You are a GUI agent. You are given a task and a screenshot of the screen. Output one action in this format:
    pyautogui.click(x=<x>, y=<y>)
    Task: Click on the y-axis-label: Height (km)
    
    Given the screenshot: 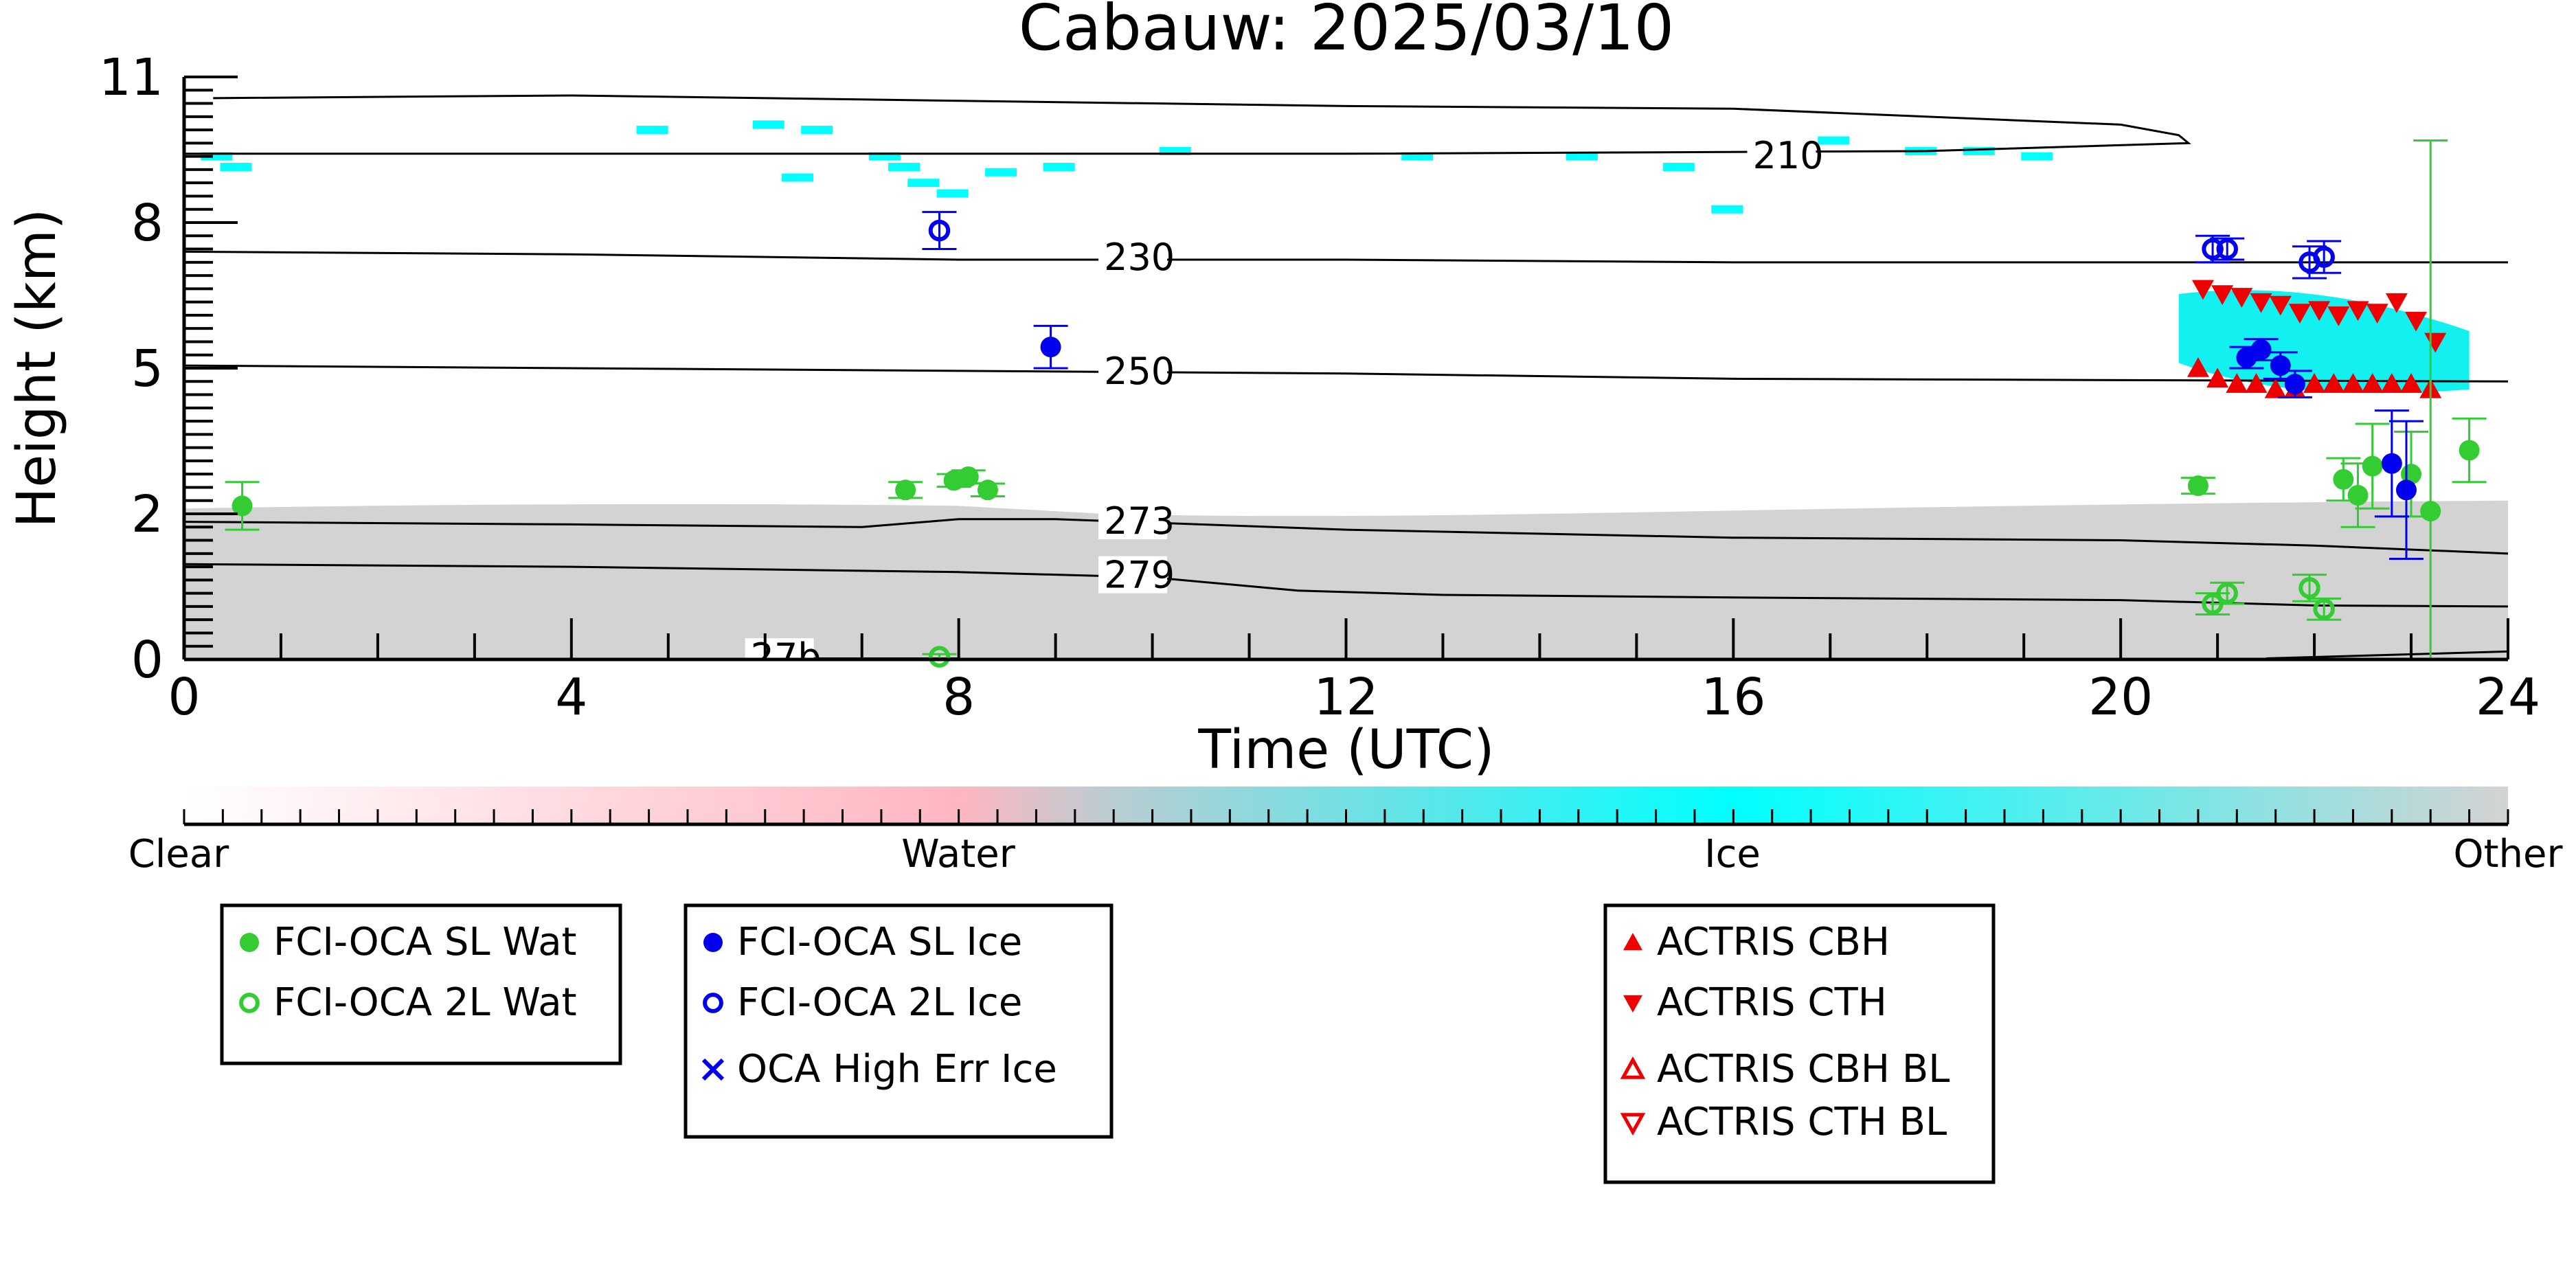 What is the action you would take?
    pyautogui.click(x=37, y=368)
    